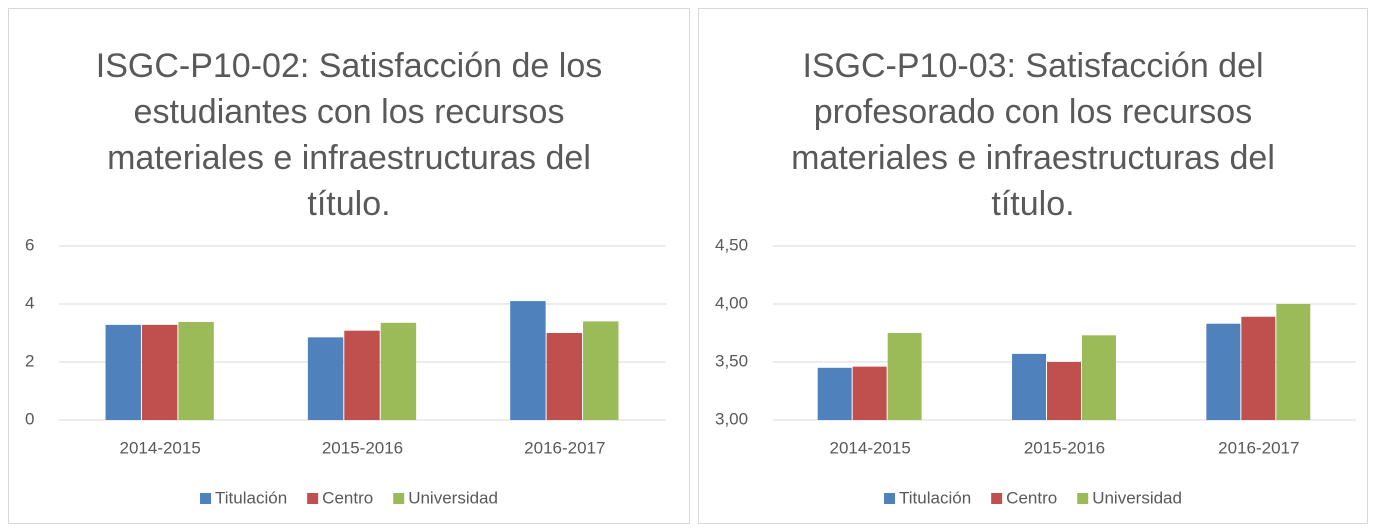 This screenshot has height=532, width=1375. What do you see at coordinates (731, 302) in the screenshot?
I see `y-tick-label: 4,00` at bounding box center [731, 302].